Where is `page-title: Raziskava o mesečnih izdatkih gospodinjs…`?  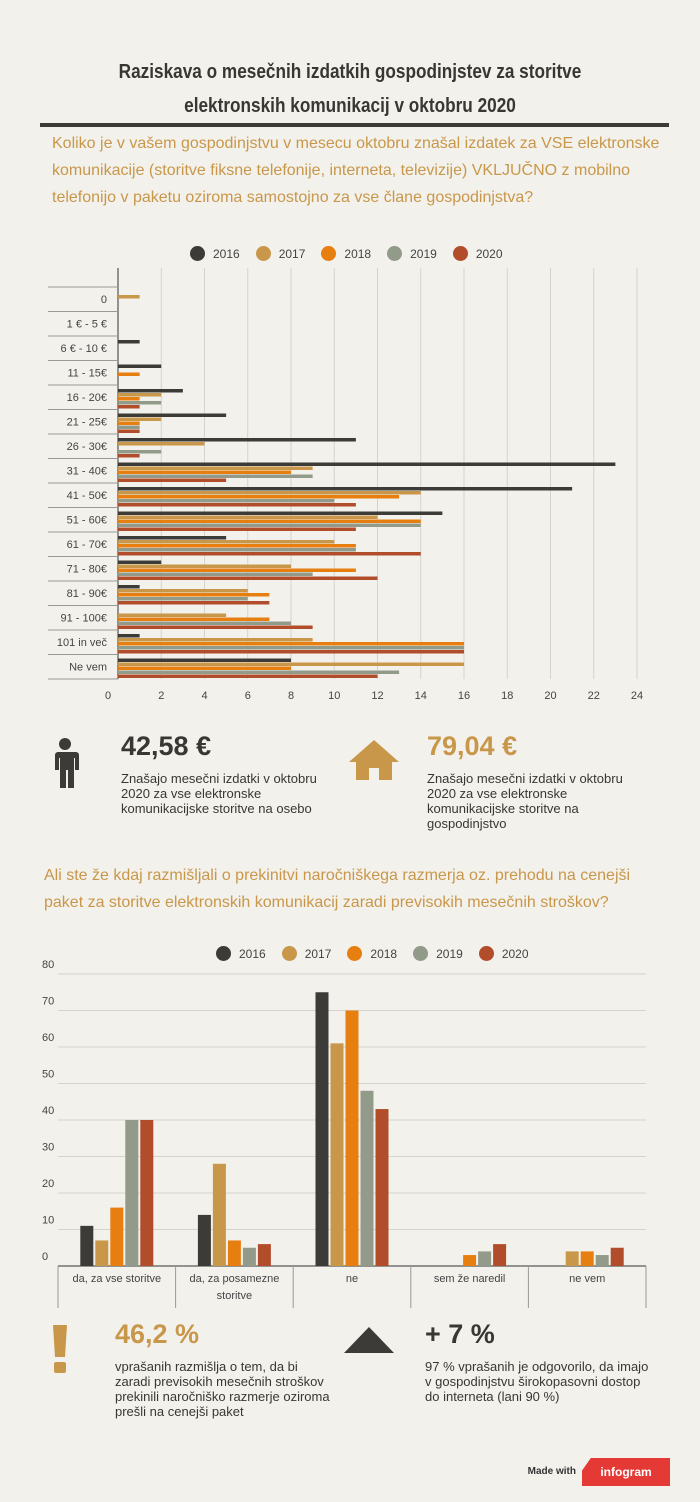 page-title: Raziskava o mesečnih izdatkih gospodinjs… is located at coordinates (350, 89).